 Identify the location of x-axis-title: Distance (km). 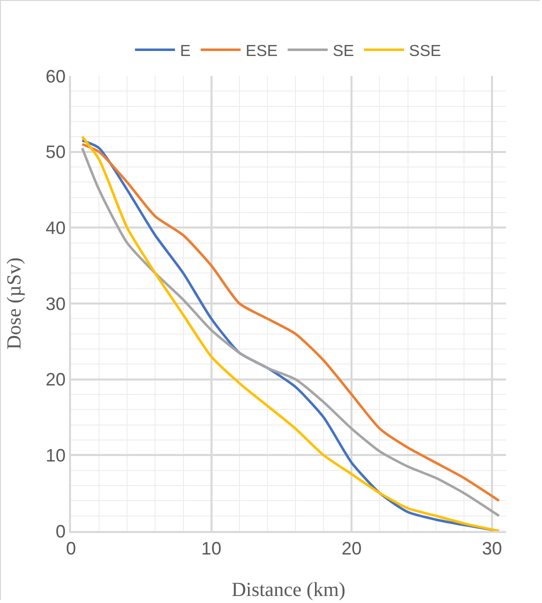
(289, 590).